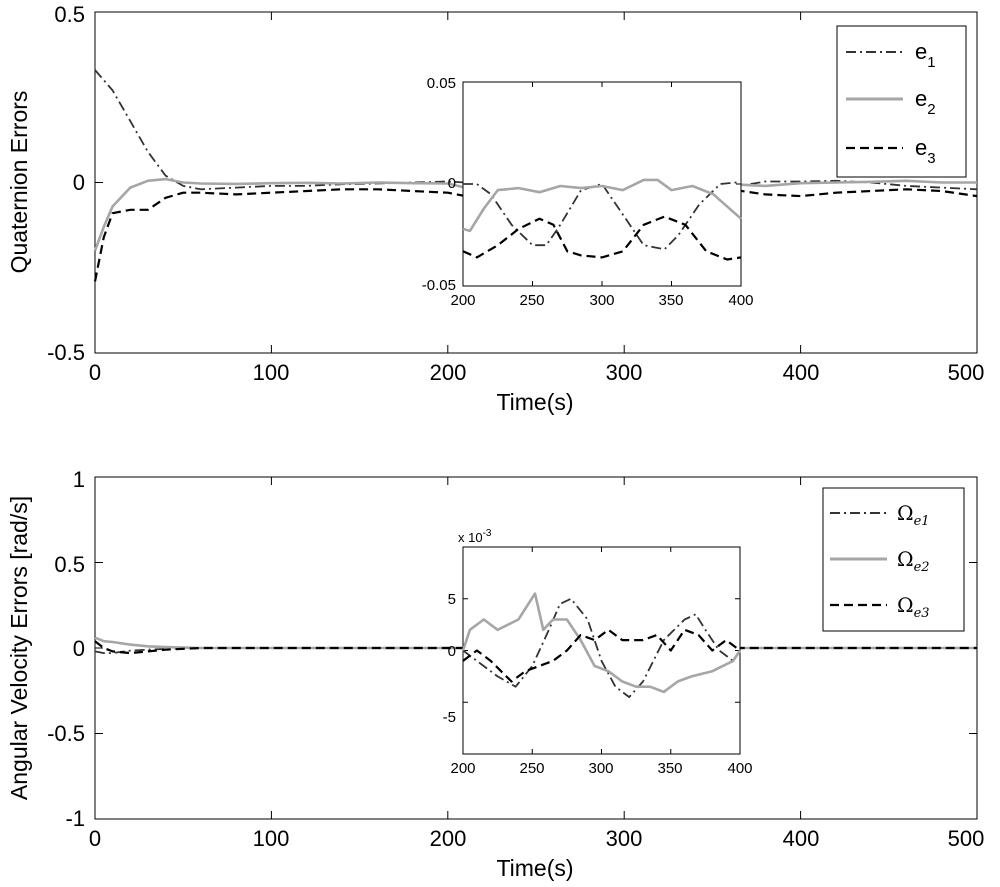 The width and height of the screenshot is (1000, 887). What do you see at coordinates (19, 182) in the screenshot?
I see `y-axis-label: Quaternion Errors` at bounding box center [19, 182].